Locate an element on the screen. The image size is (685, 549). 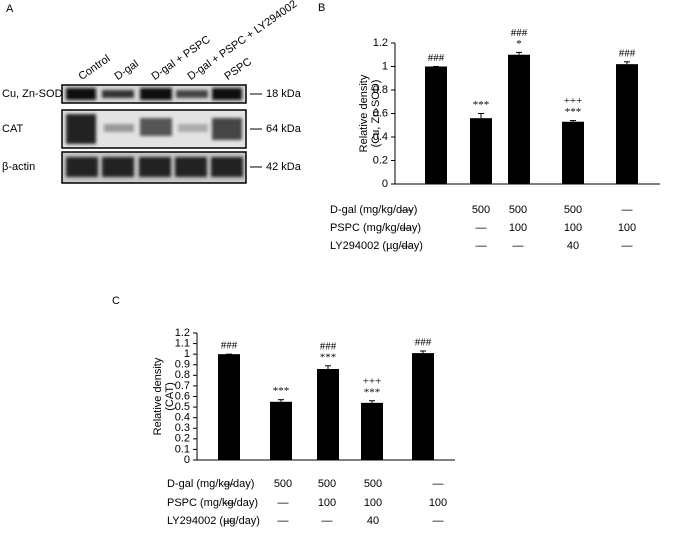
significance-label: * is located at coordinates (519, 44).